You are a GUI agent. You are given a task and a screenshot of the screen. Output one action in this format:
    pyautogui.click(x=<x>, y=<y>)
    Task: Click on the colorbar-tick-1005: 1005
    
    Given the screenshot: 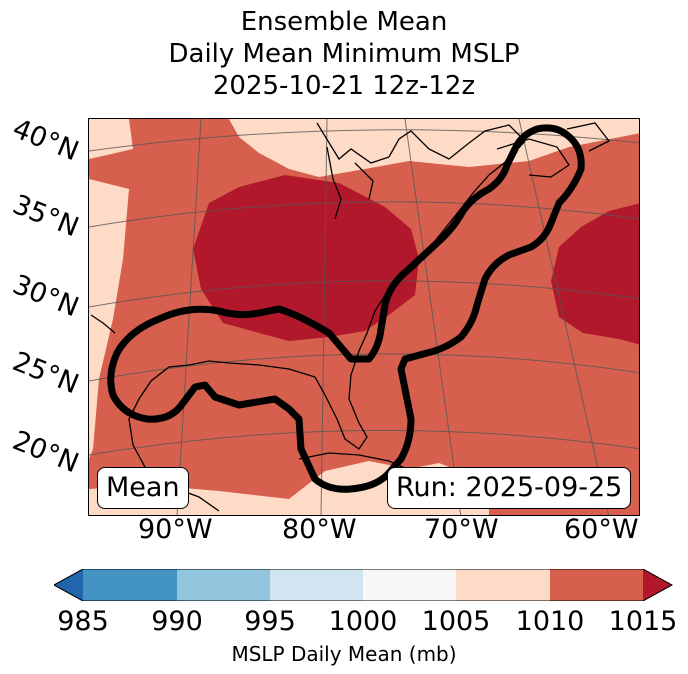 What is the action you would take?
    pyautogui.click(x=456, y=621)
    